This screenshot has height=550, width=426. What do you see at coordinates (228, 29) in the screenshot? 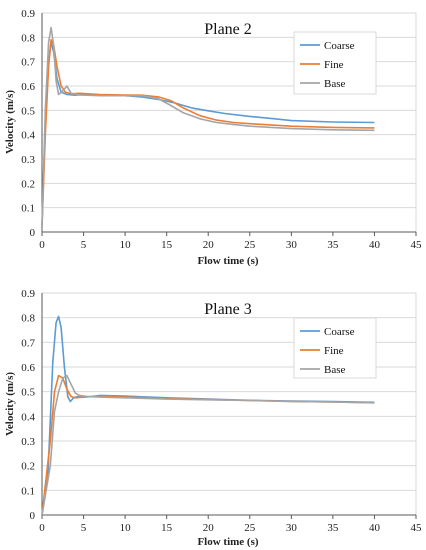
I see `chart-title: Plane 2` at bounding box center [228, 29].